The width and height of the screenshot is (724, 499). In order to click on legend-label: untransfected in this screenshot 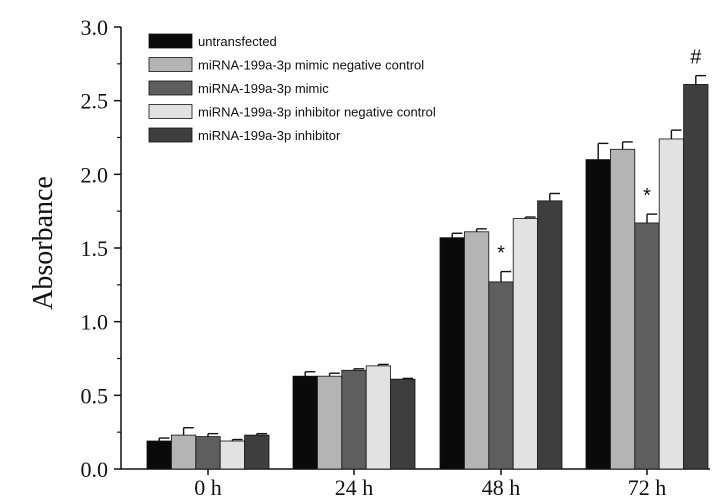, I will do `click(237, 41)`.